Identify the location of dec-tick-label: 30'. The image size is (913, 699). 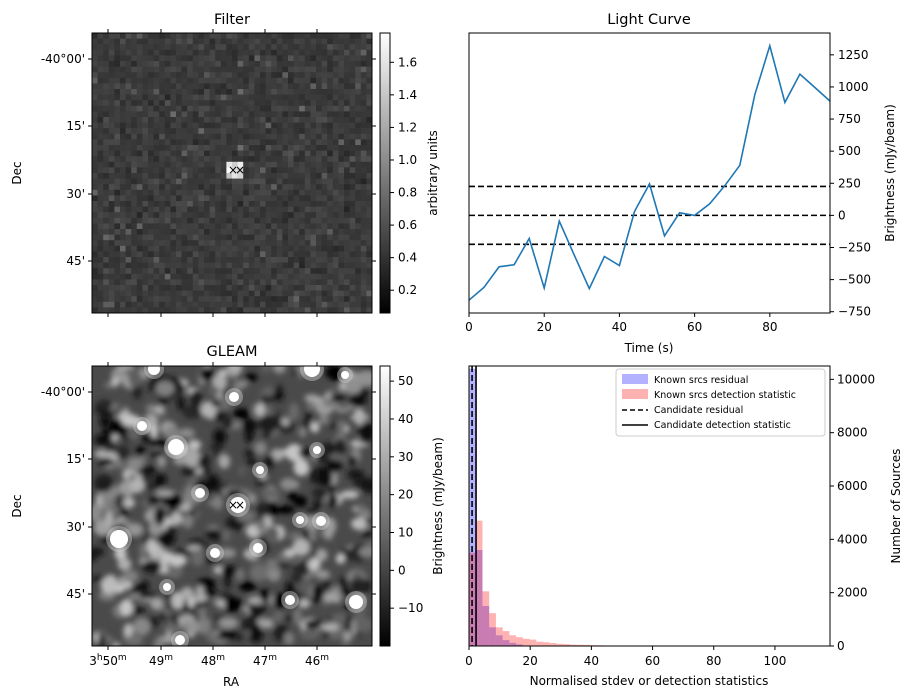
(75, 527).